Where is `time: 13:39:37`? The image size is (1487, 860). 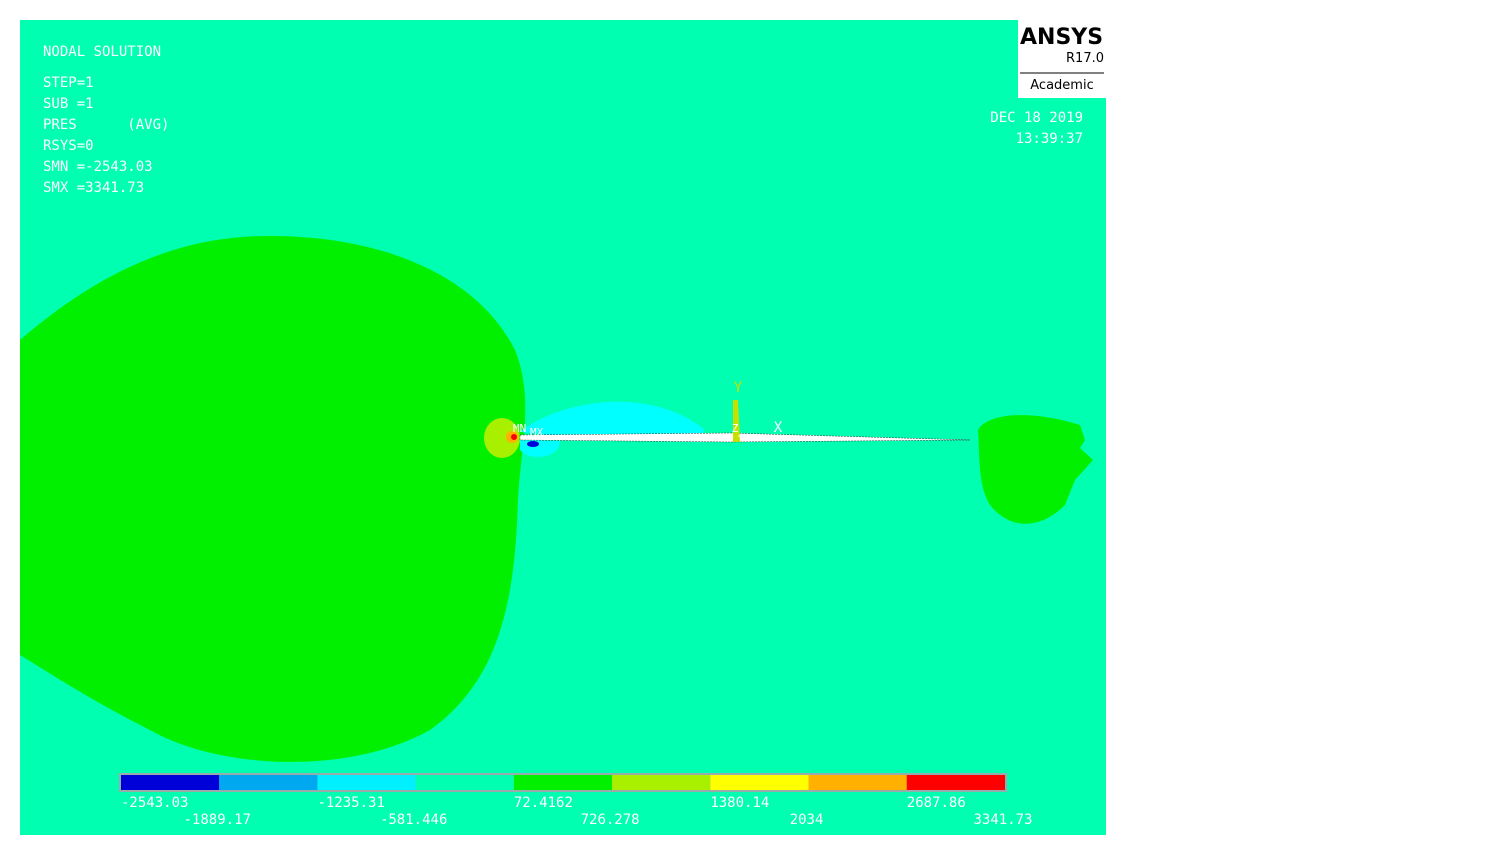
time: 13:39:37 is located at coordinates (1049, 139).